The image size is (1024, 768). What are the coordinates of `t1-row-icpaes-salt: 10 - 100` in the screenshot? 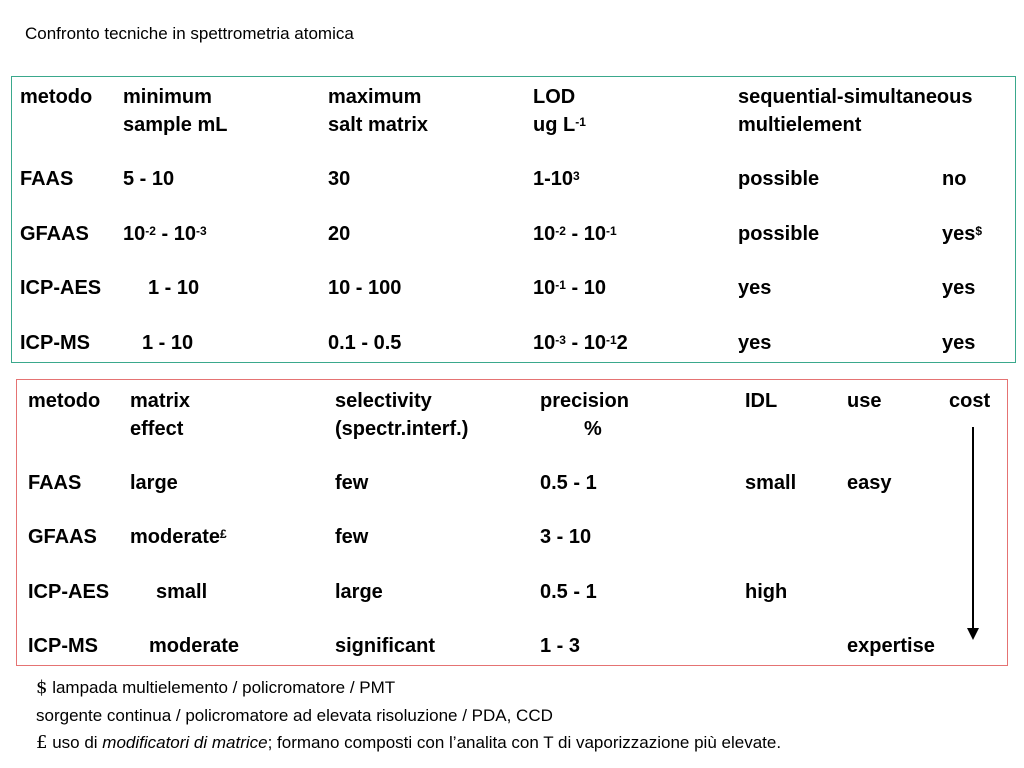 It's located at (365, 288).